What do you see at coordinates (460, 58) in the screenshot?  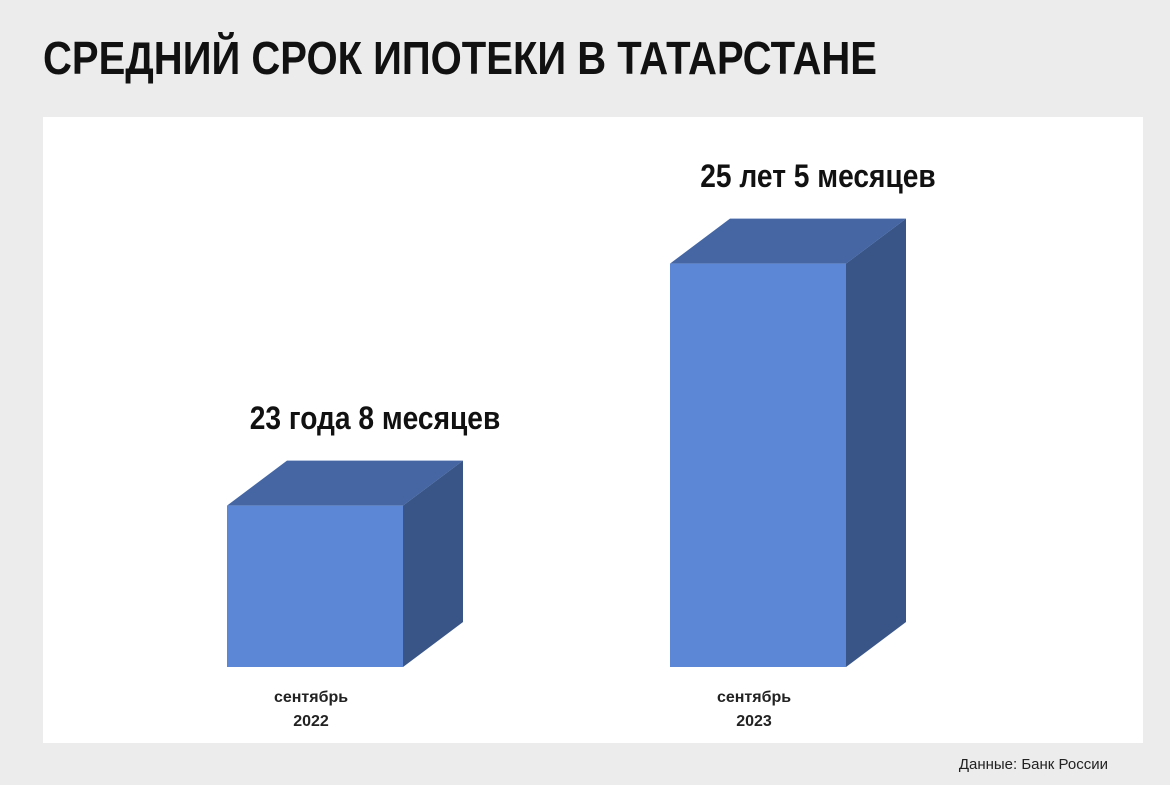 I see `chart-title: СРЕДНИЙ СРОК ИПОТЕКИ В ТАТАРСТАНЕ` at bounding box center [460, 58].